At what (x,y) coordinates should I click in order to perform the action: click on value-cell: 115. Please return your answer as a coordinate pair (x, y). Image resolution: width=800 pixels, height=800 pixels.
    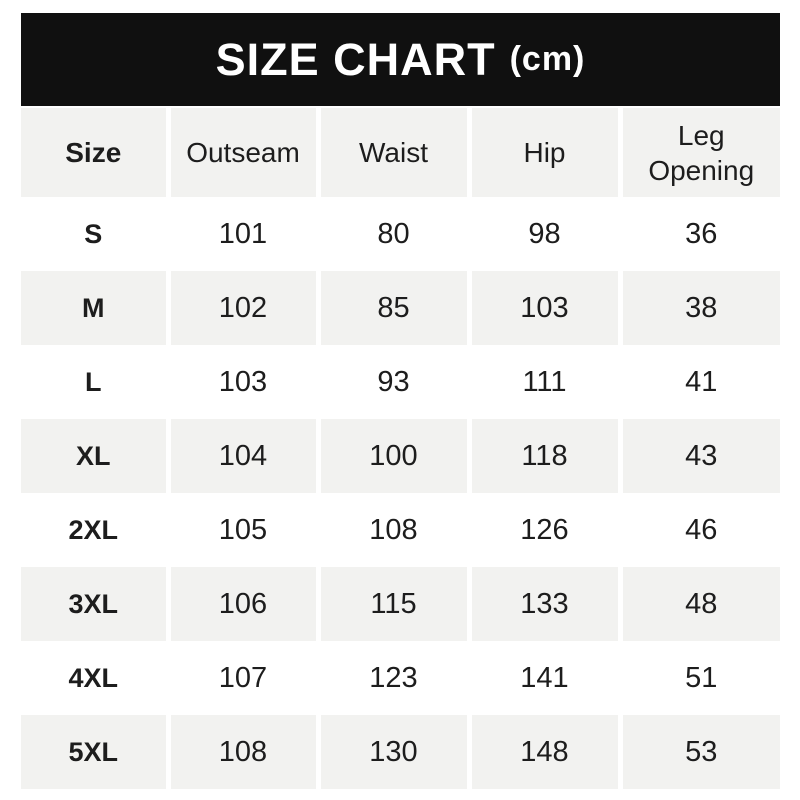
    Looking at the image, I should click on (392, 604).